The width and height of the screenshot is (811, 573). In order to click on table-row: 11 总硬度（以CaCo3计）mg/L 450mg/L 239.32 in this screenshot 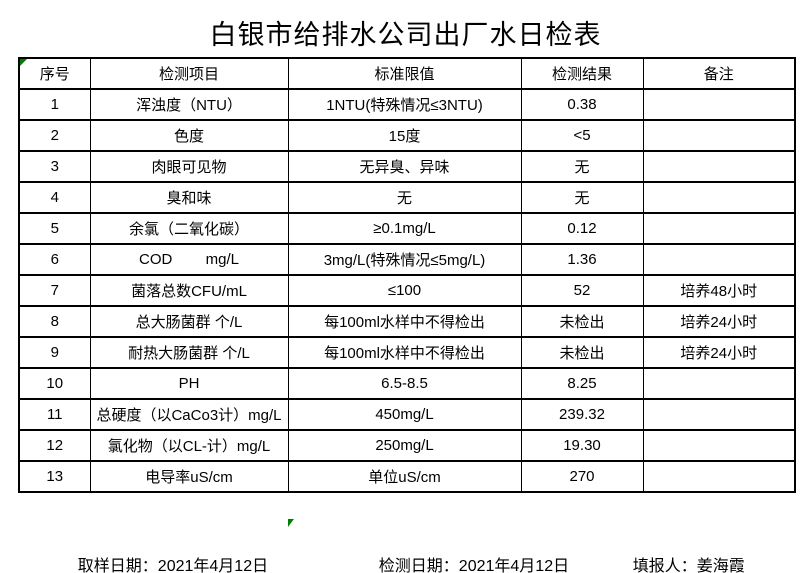, I will do `click(407, 414)`.